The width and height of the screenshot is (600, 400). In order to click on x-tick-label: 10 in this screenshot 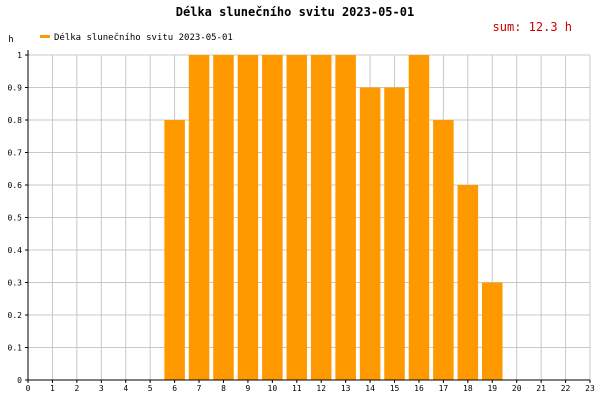, I will do `click(273, 388)`.